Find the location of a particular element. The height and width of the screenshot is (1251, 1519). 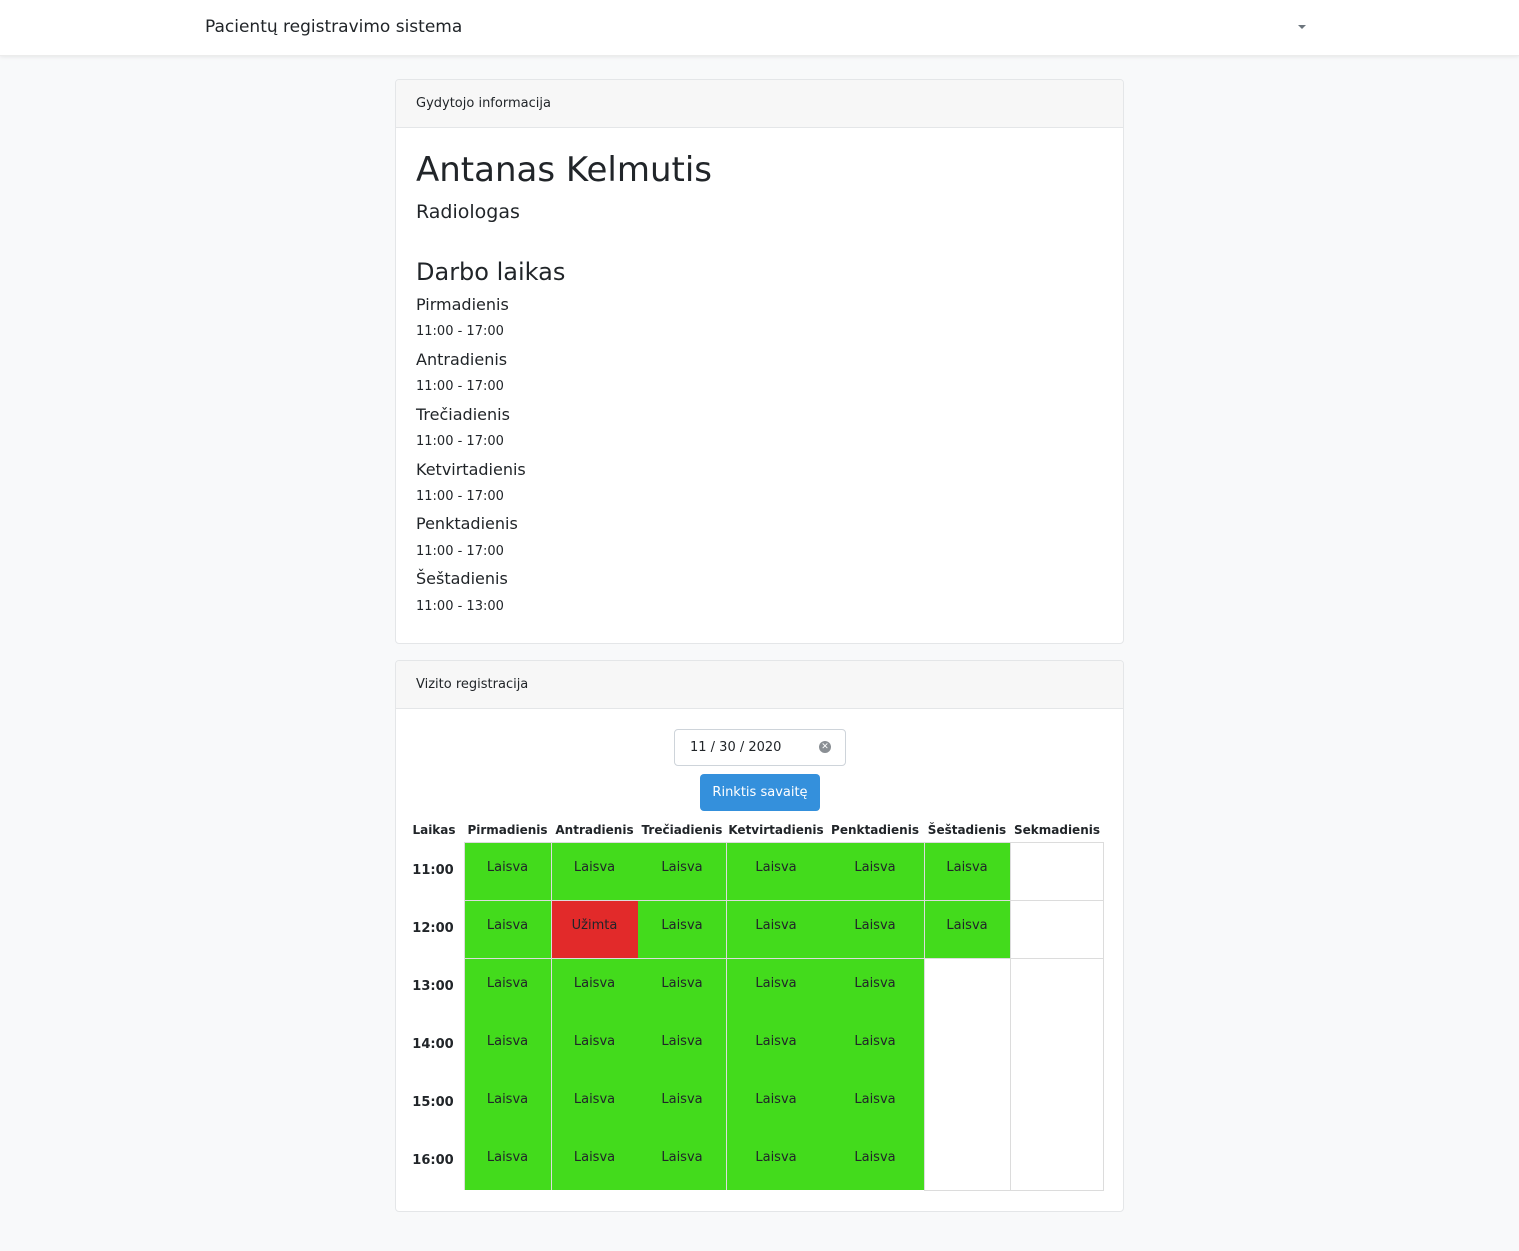

clear-date-icon: ✕ is located at coordinates (825, 747).